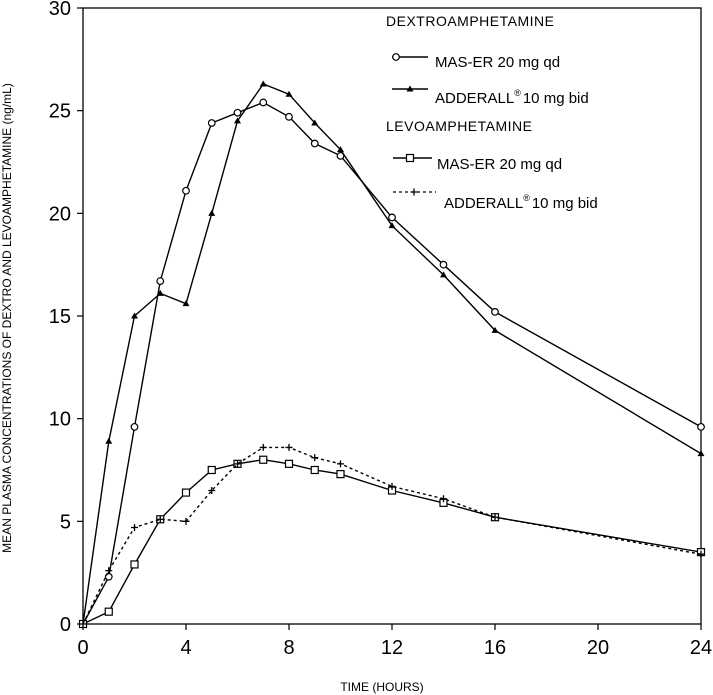 This screenshot has height=695, width=713. I want to click on legend-dextro-adderall-sup: ®, so click(517, 93).